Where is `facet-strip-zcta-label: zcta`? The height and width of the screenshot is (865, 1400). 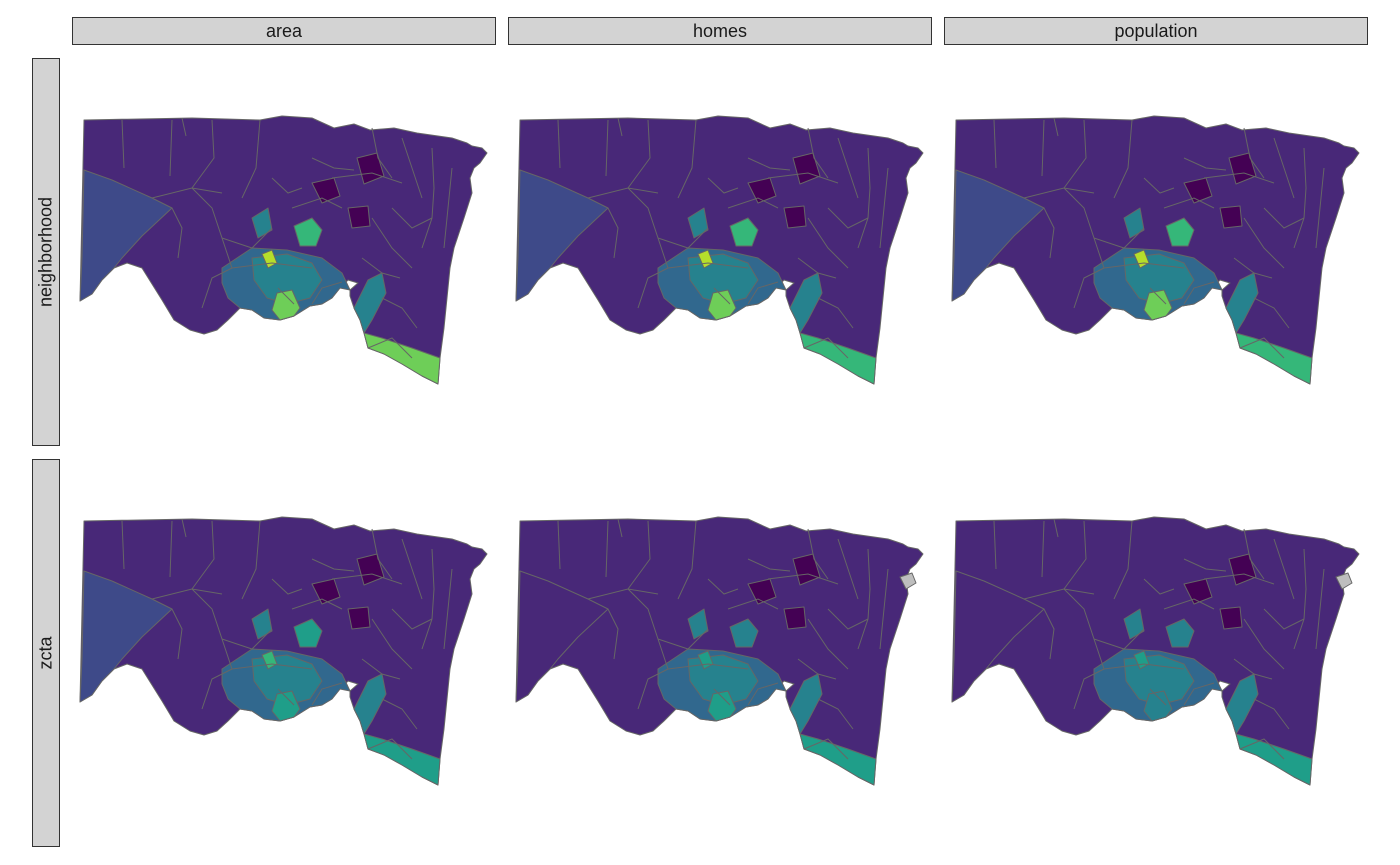
facet-strip-zcta-label: zcta is located at coordinates (45, 653).